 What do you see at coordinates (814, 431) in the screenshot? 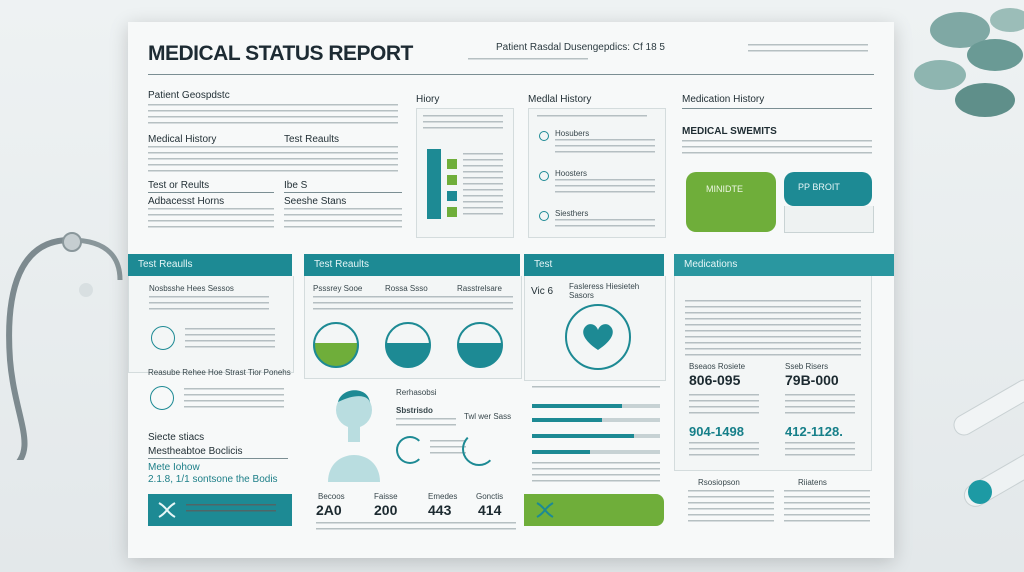
I see `medication-value-teal: 412-1128.` at bounding box center [814, 431].